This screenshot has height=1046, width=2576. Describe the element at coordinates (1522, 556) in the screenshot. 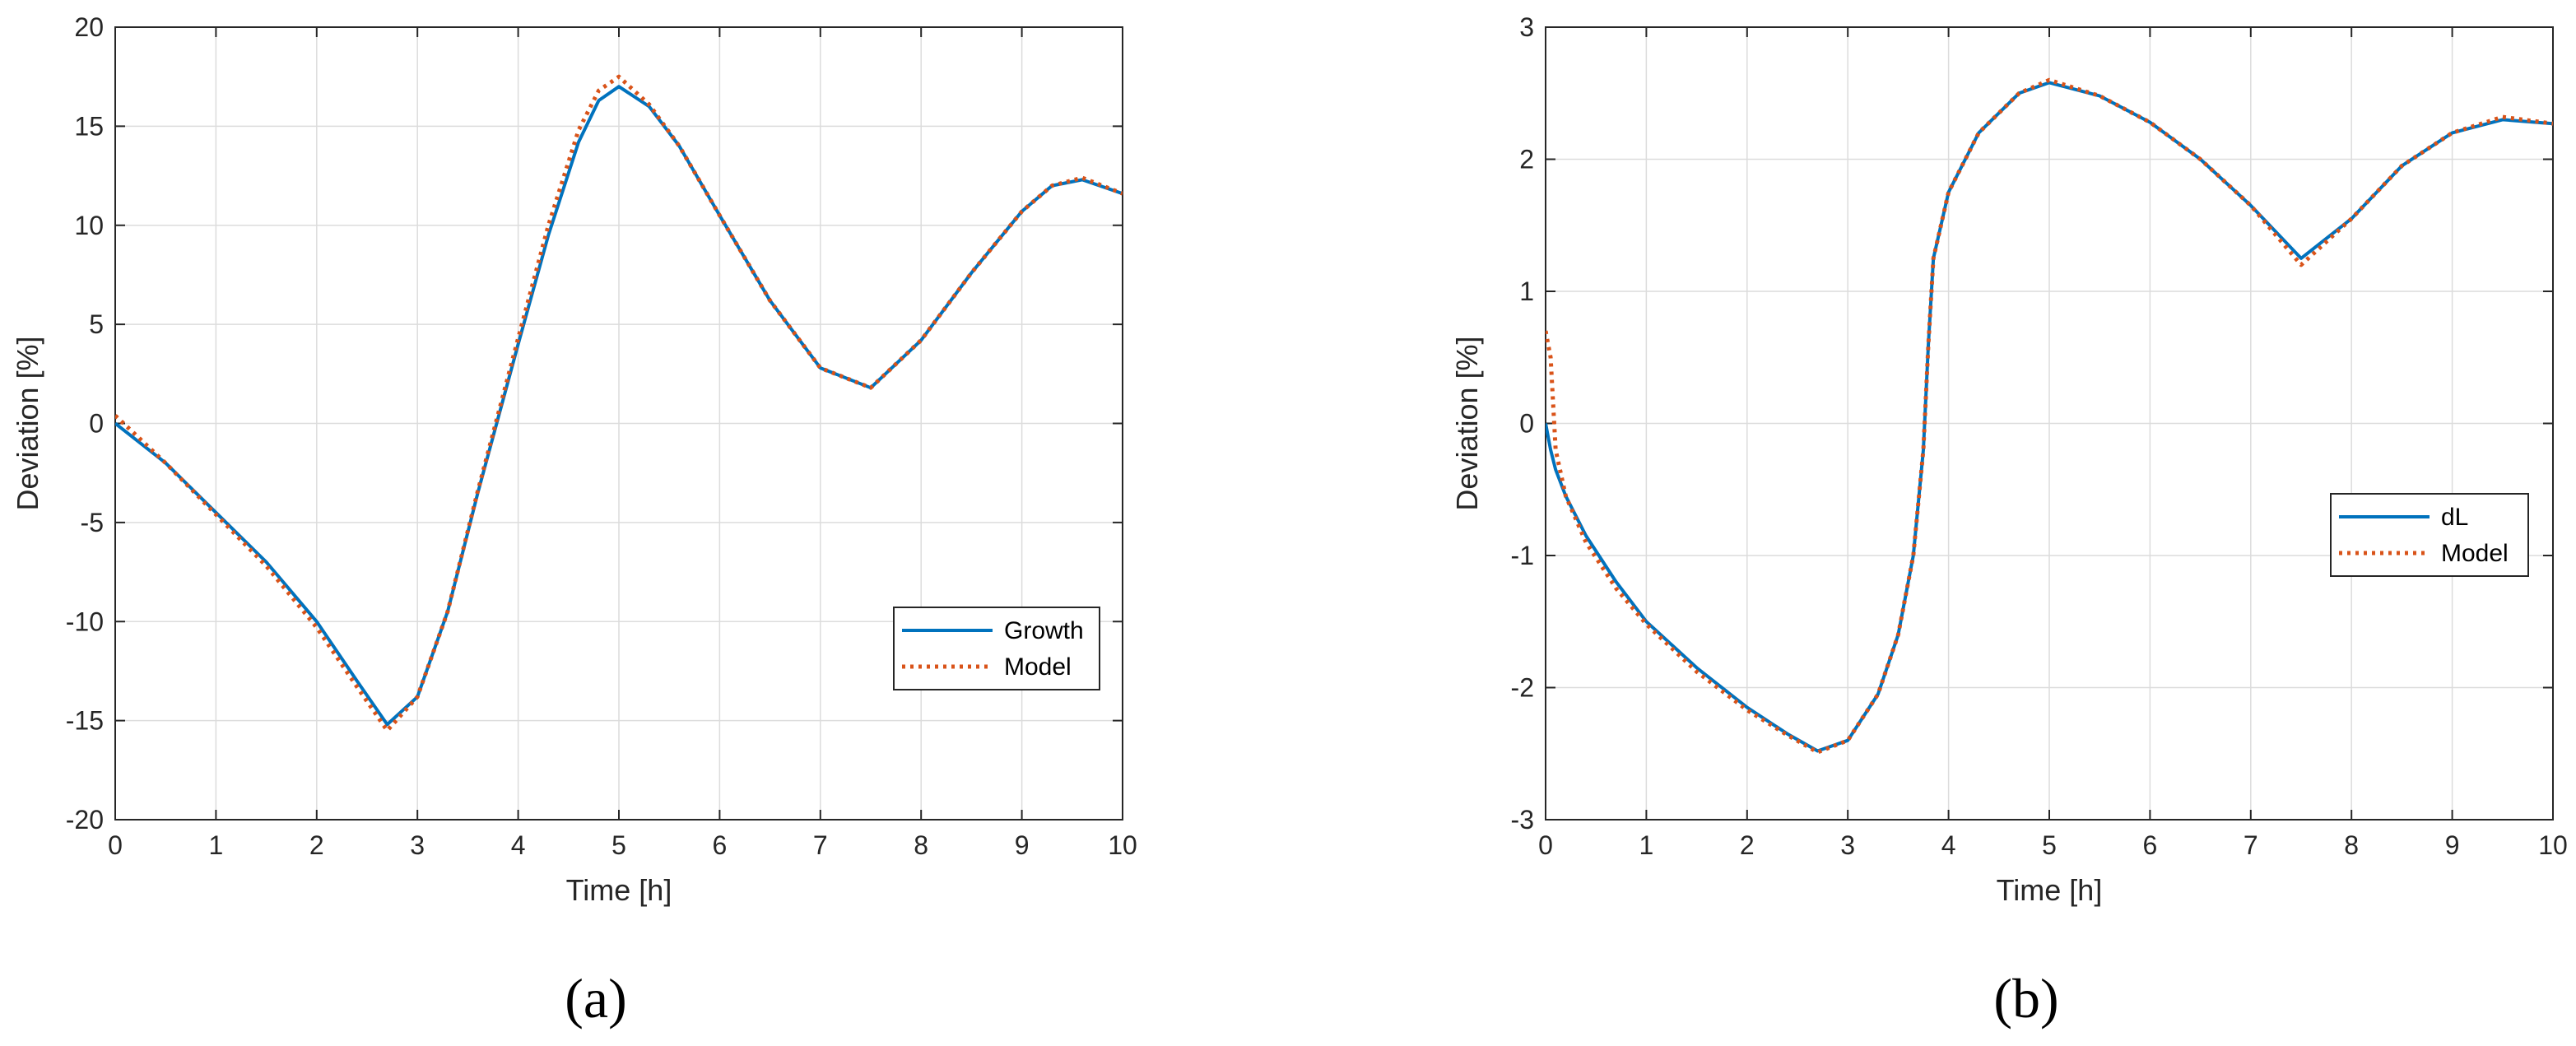

I see `y-tick-label: -1` at that location.